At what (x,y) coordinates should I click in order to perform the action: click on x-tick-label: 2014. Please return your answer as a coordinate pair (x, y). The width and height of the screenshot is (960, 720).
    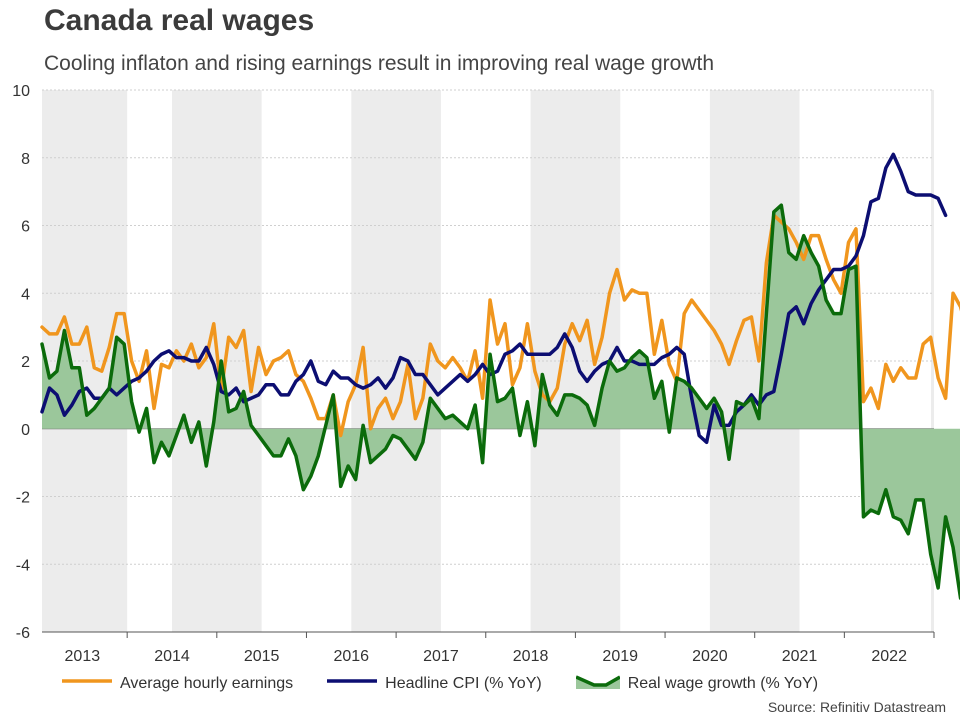
    Looking at the image, I should click on (172, 656).